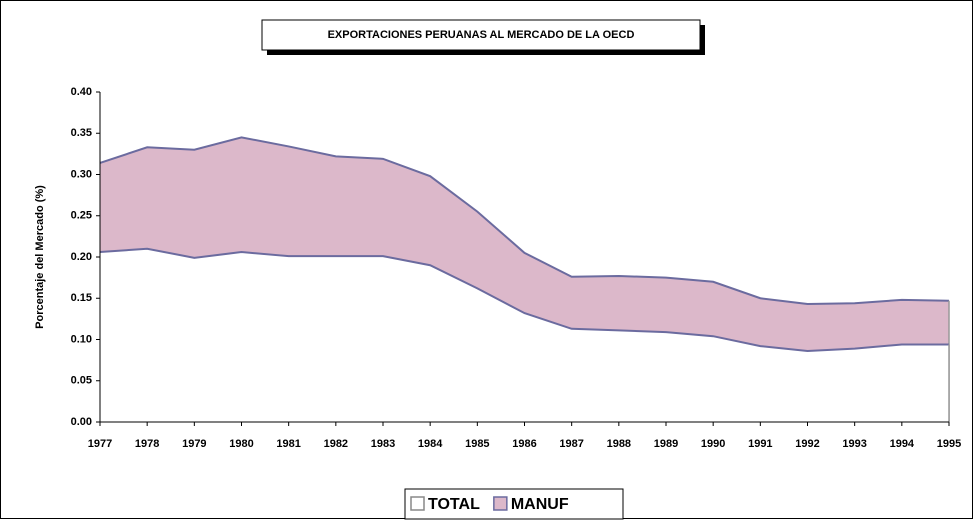 This screenshot has width=974, height=520. I want to click on x-tick-label: 1993, so click(854, 444).